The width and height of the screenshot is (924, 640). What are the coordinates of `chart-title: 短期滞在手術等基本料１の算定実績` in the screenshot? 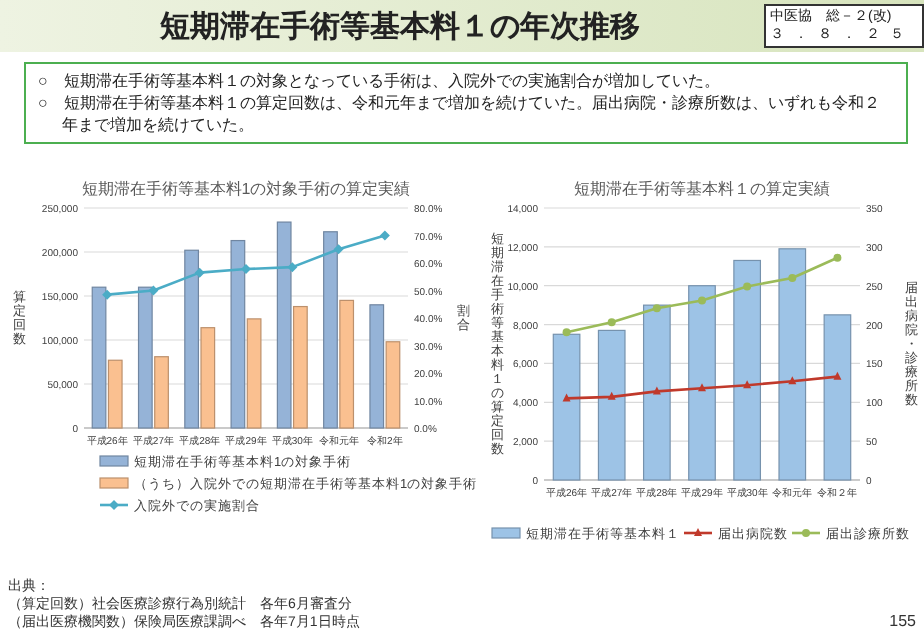 It's located at (702, 189).